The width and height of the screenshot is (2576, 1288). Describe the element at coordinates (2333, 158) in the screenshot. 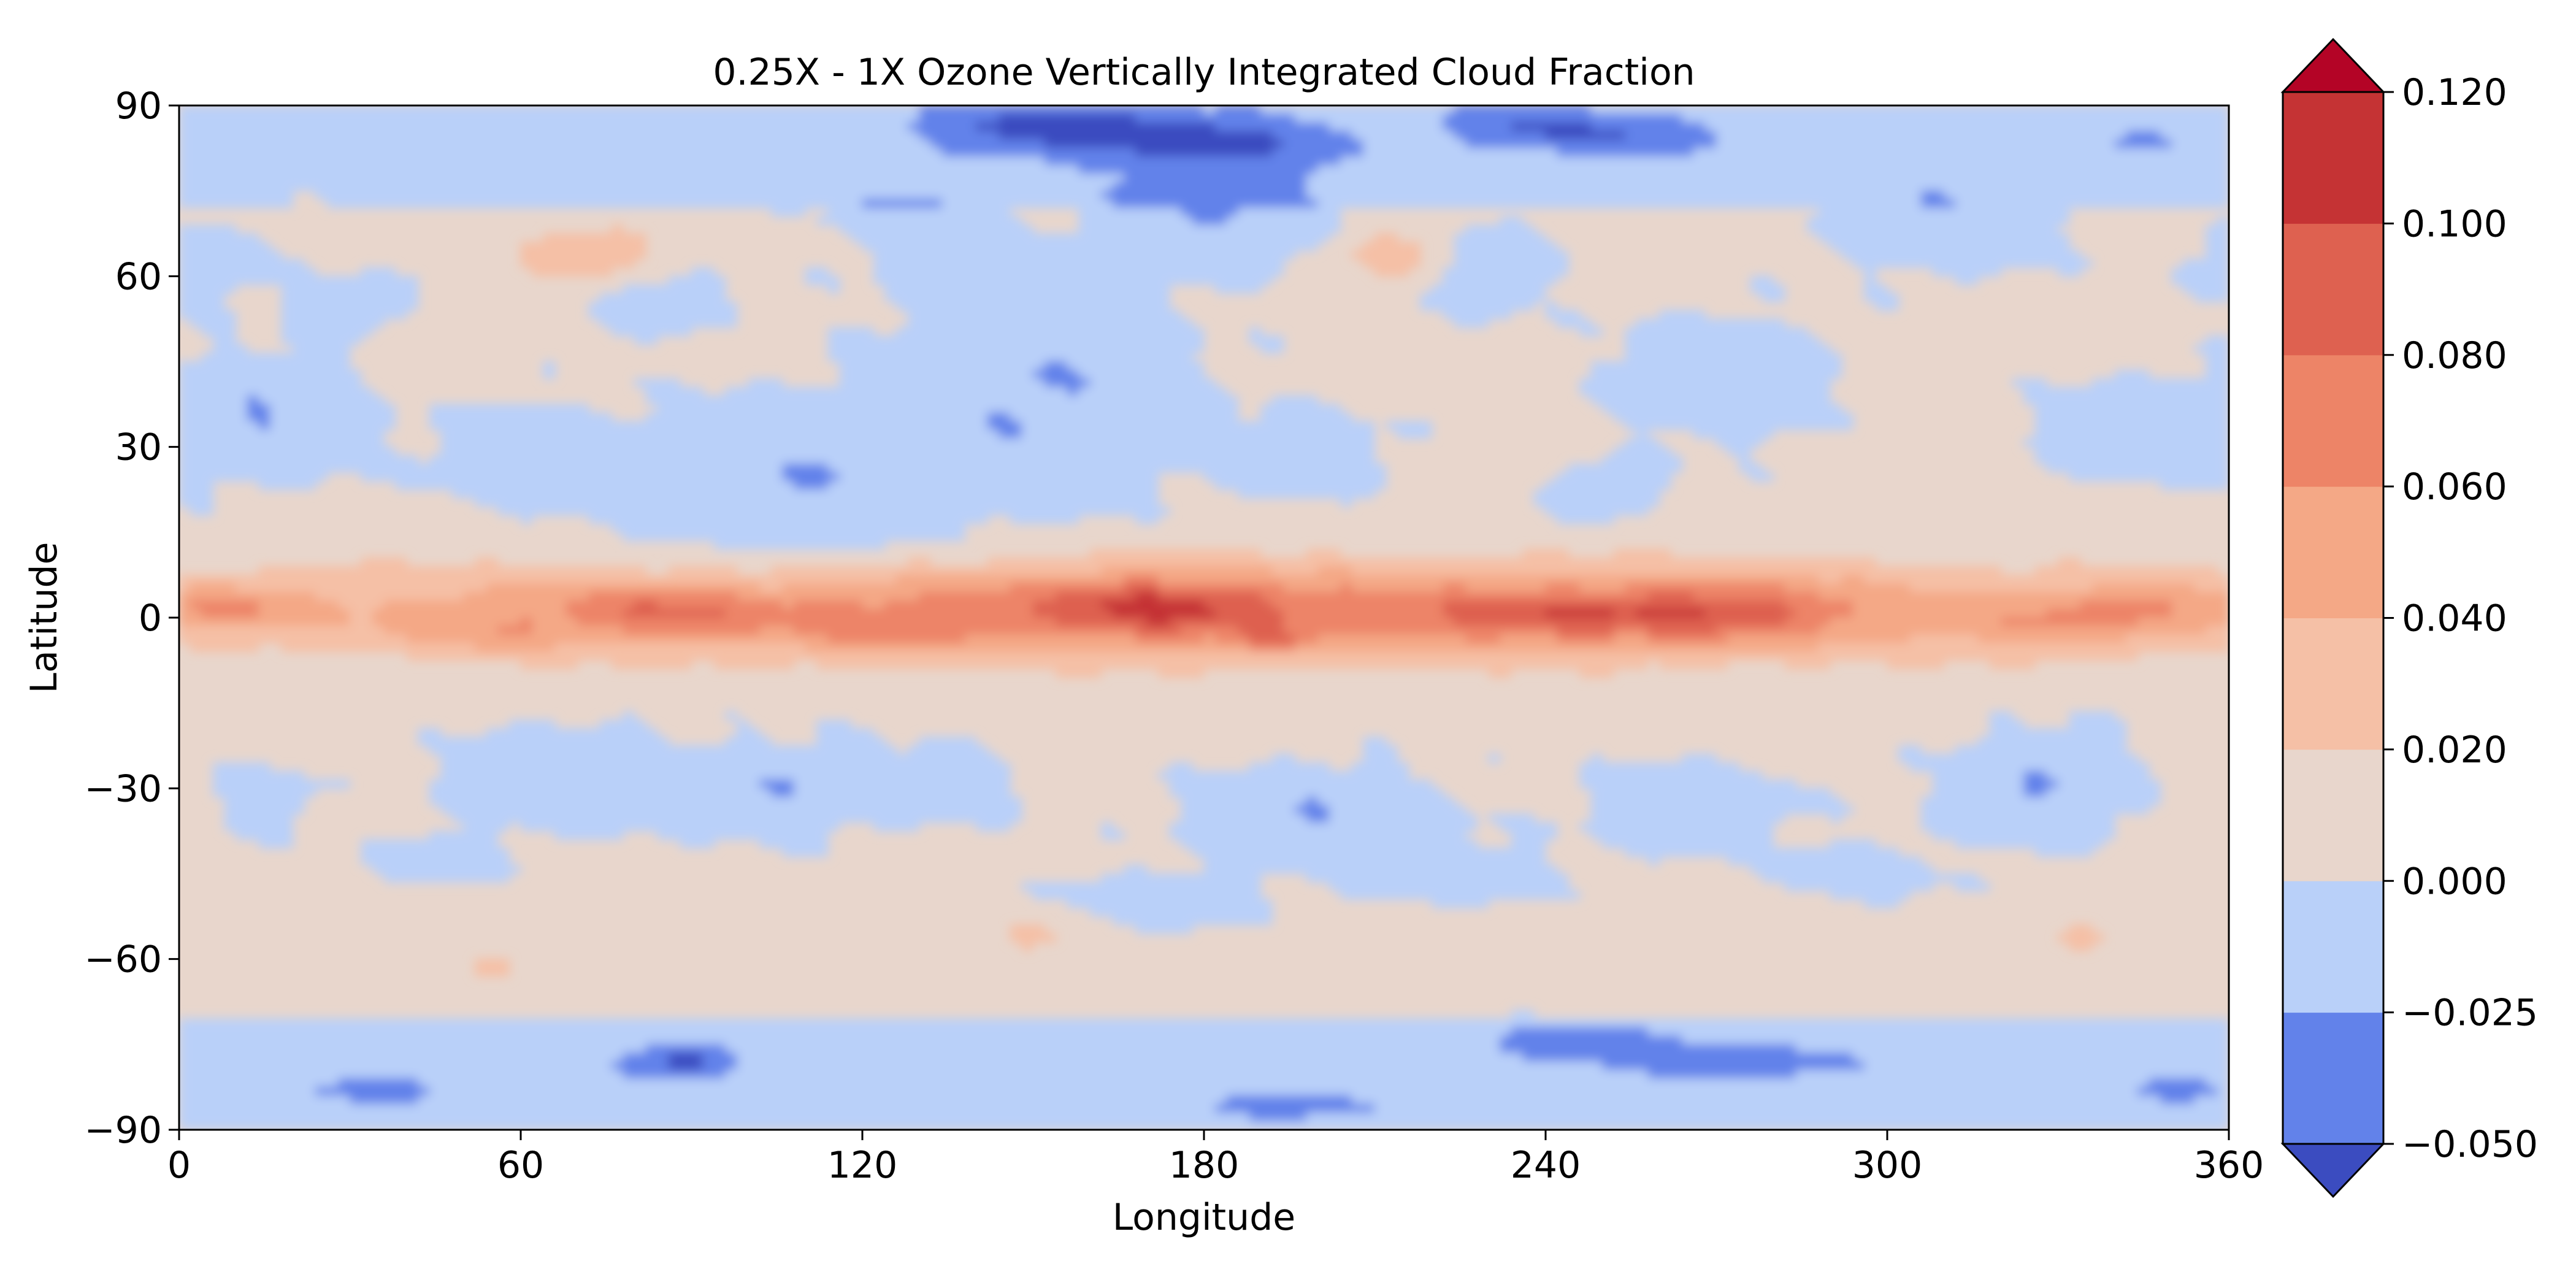

I see `colorbar-segment` at that location.